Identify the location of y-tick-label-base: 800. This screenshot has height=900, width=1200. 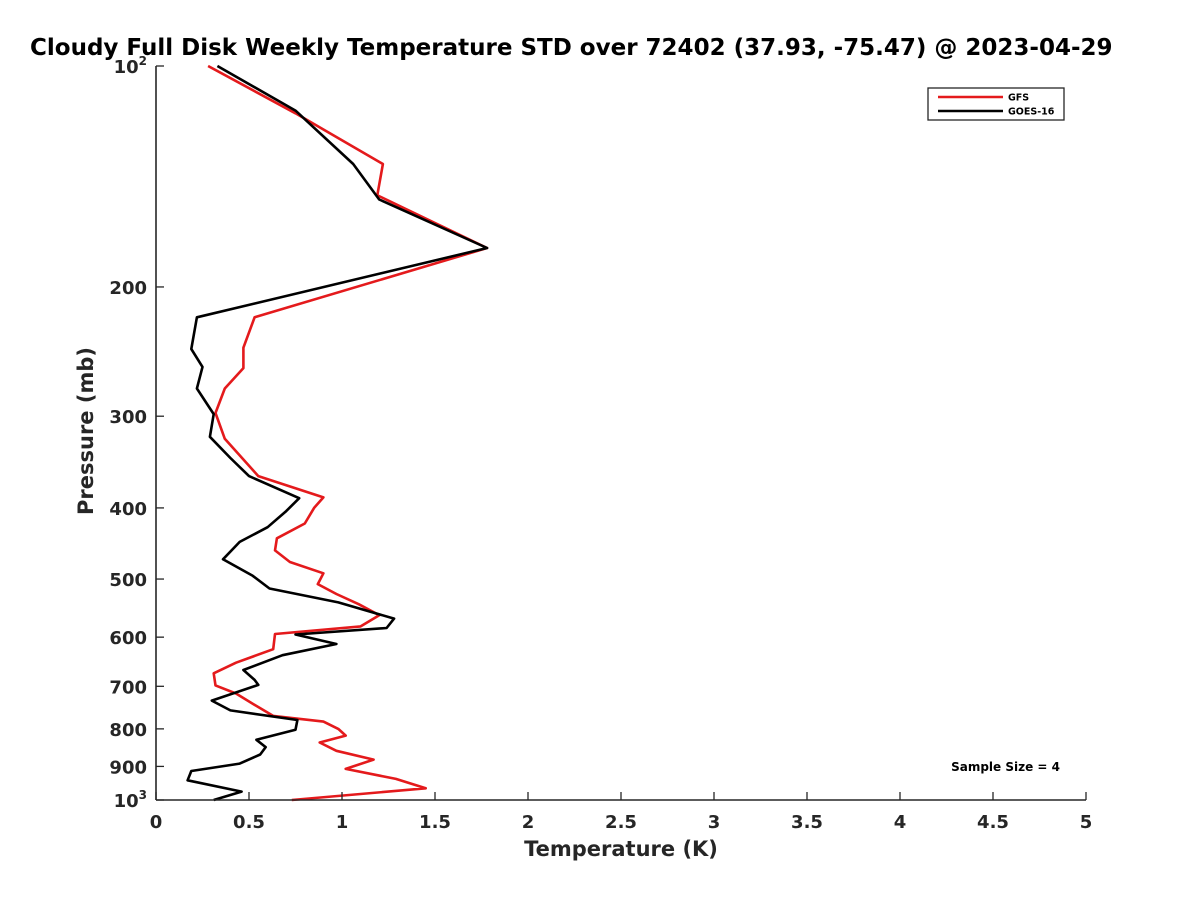
(128, 730).